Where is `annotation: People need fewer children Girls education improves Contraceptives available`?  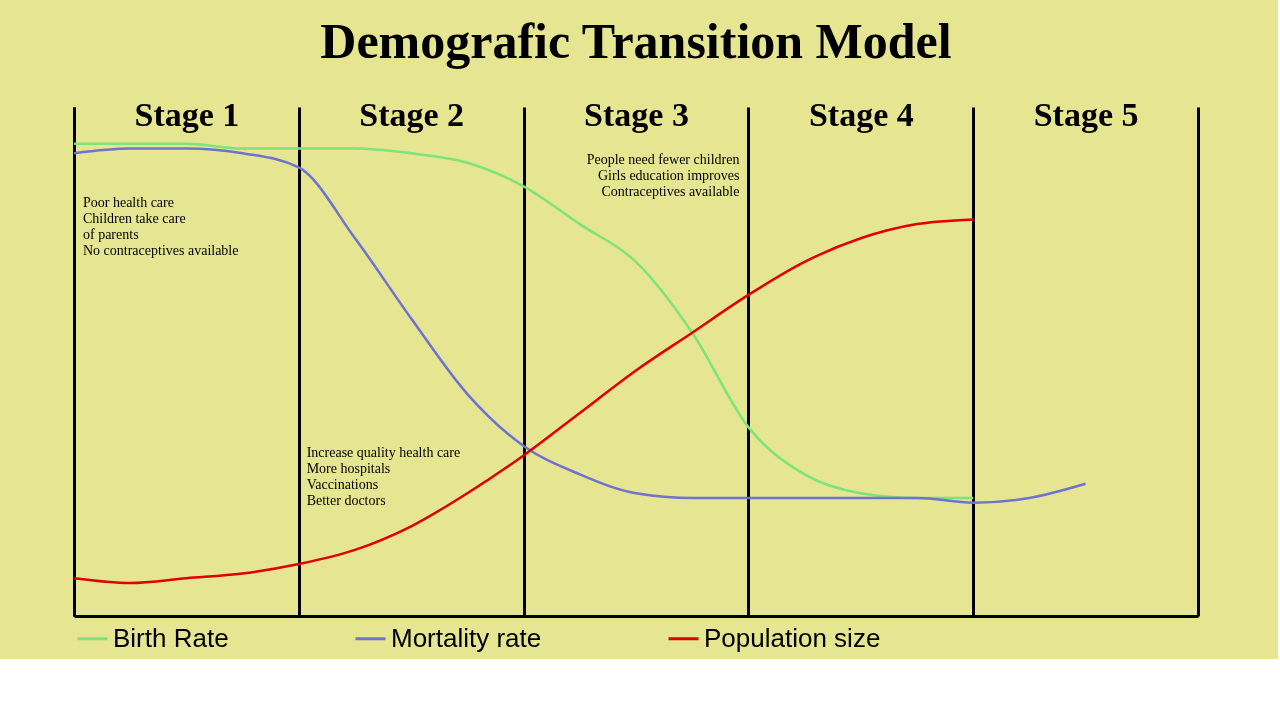
annotation: People need fewer children Girls education improves Contraceptives available is located at coordinates (663, 176).